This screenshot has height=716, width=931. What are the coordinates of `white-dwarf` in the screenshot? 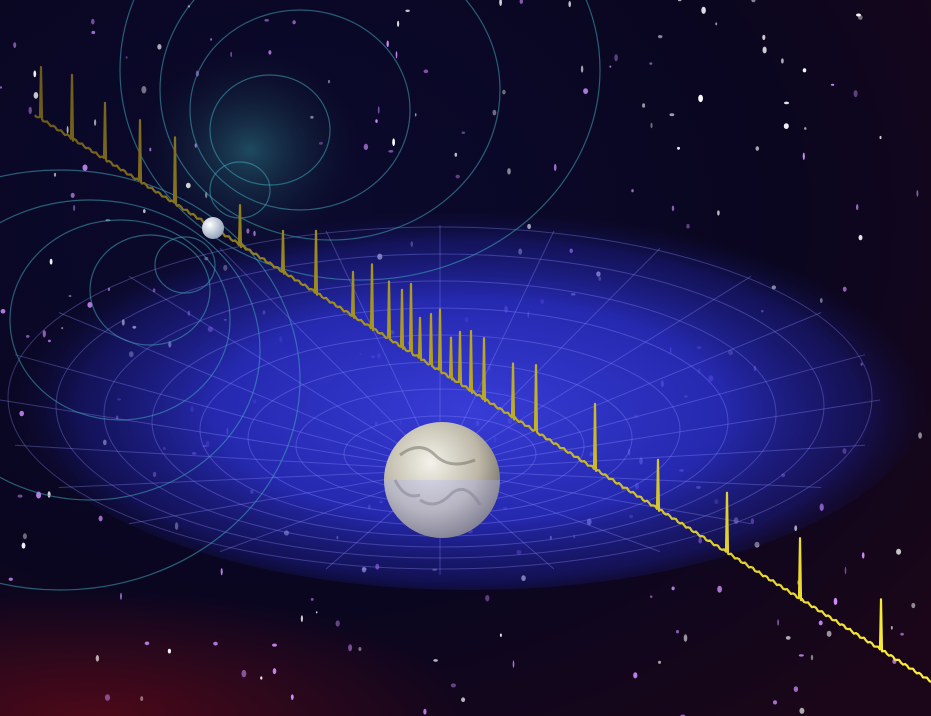 It's located at (442, 480).